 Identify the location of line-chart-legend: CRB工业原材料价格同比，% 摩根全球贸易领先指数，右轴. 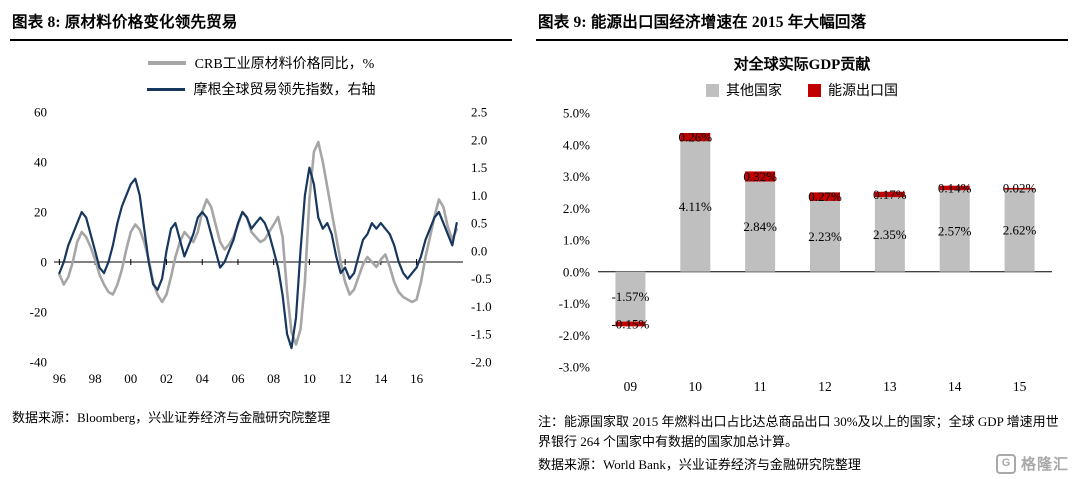
(261, 76).